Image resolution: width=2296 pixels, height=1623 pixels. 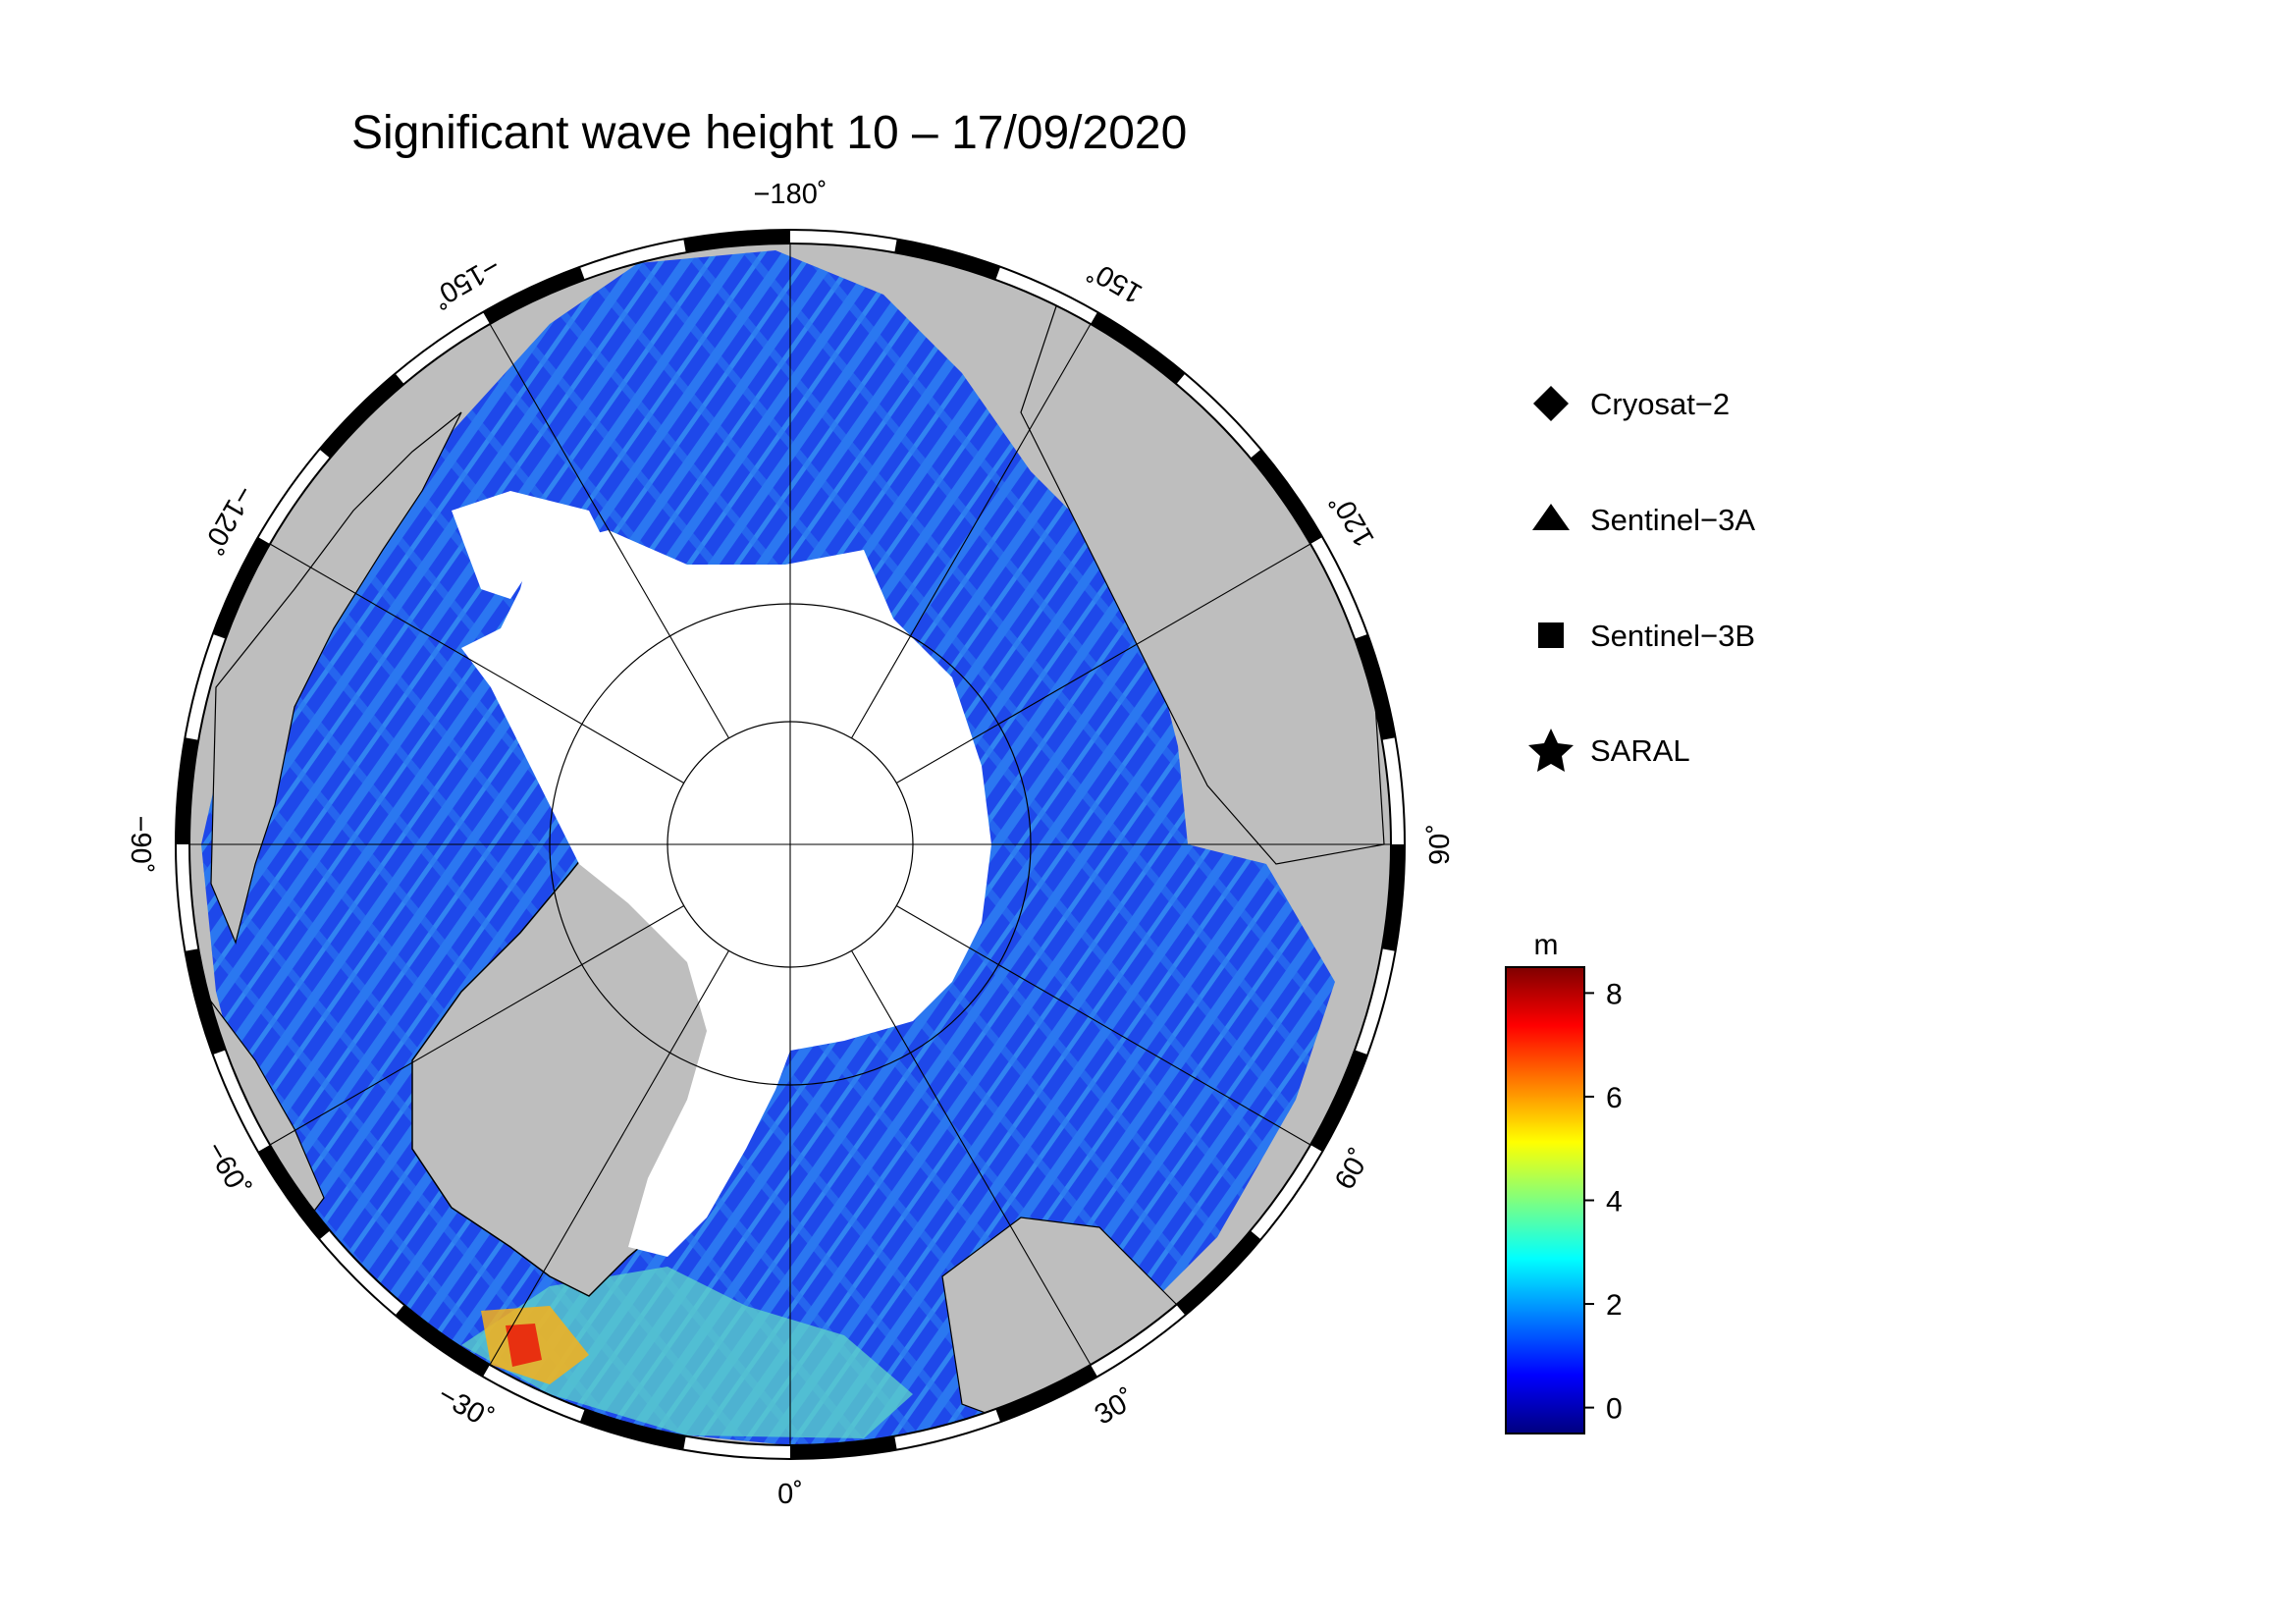 I want to click on longitude-label: 0˚, so click(x=790, y=1494).